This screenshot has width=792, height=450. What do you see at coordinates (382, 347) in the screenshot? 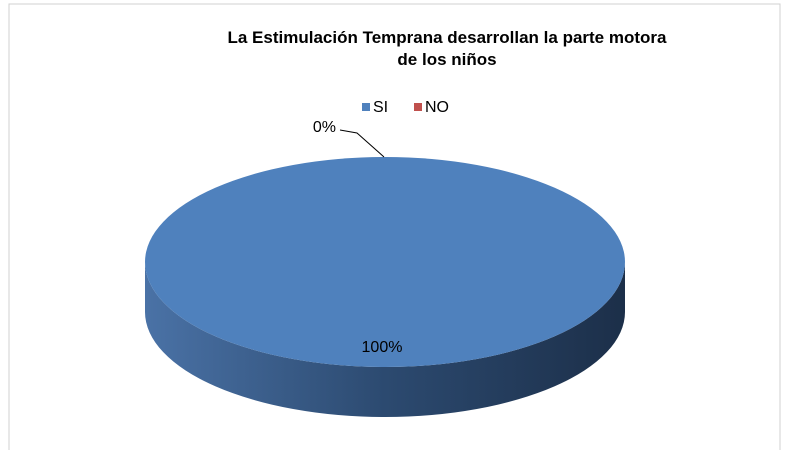
I see `data-label: 100%` at bounding box center [382, 347].